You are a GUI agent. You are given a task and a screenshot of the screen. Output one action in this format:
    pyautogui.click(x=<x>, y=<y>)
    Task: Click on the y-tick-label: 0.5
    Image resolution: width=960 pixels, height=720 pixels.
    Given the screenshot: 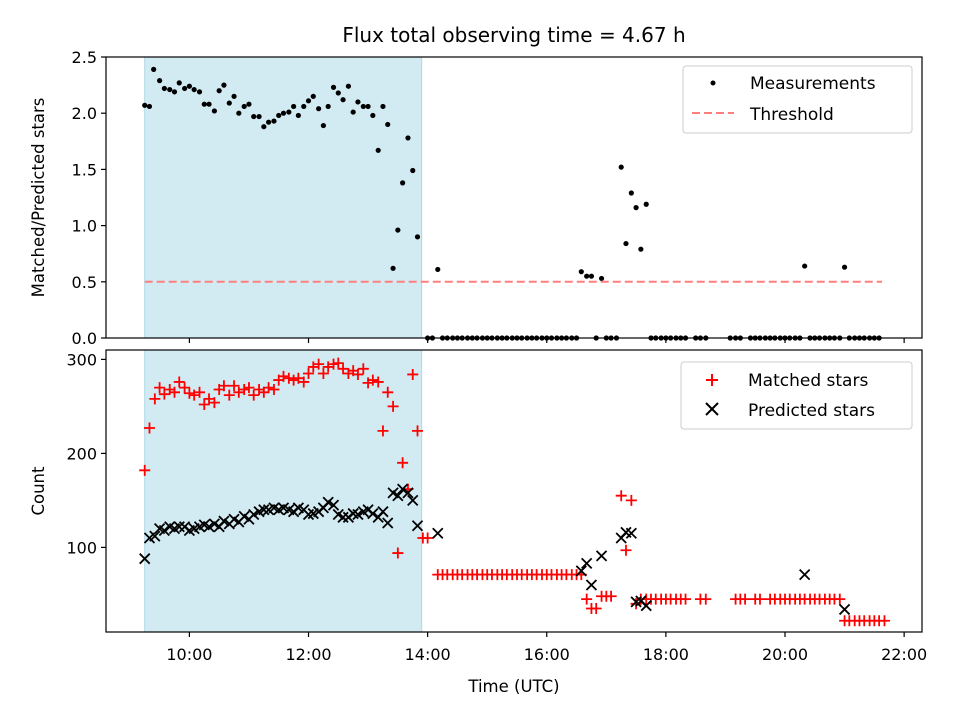 What is the action you would take?
    pyautogui.click(x=84, y=282)
    